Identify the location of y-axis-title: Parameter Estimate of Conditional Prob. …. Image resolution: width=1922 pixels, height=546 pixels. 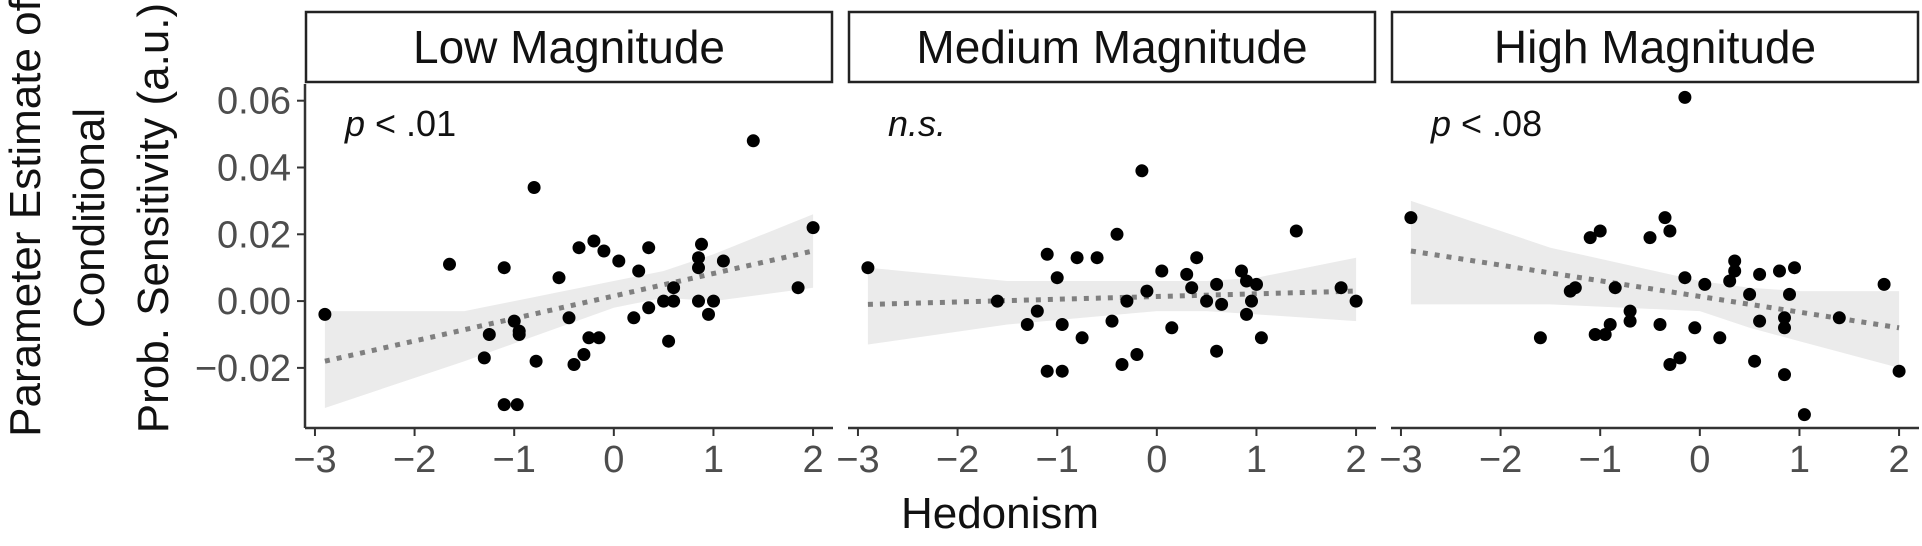
(89, 218).